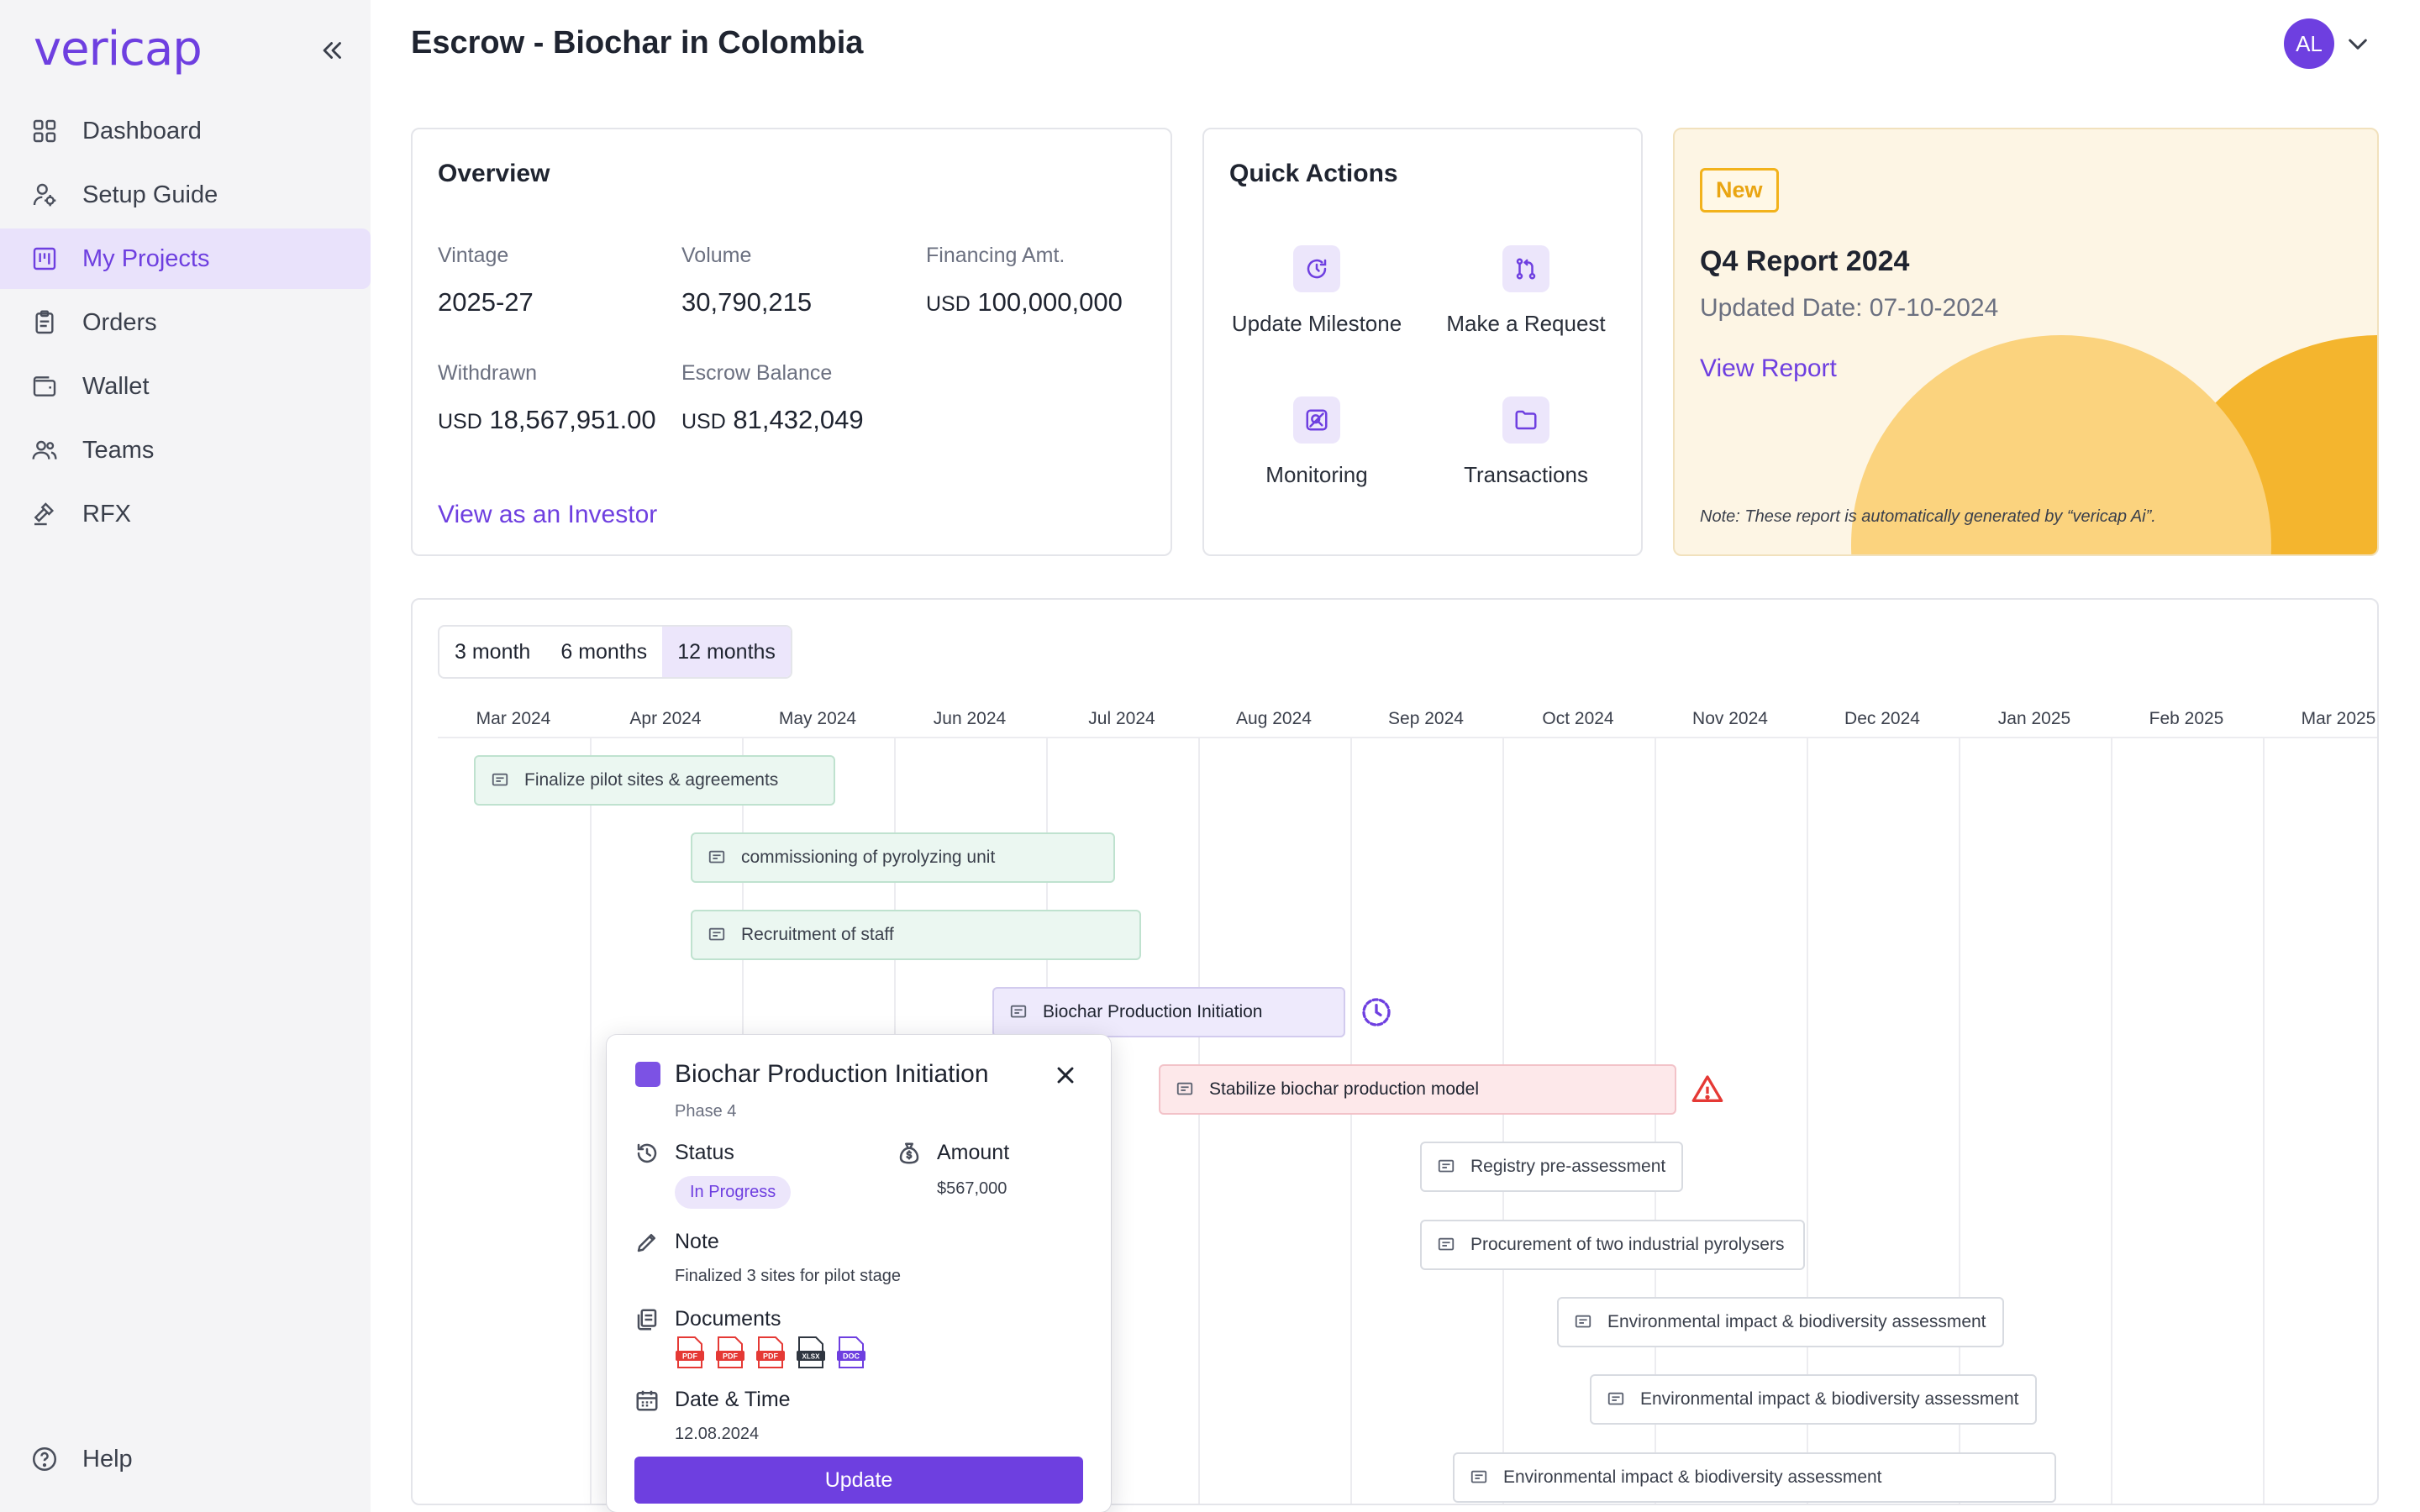 This screenshot has height=1512, width=2420. I want to click on collapse-sidebar-button, so click(333, 50).